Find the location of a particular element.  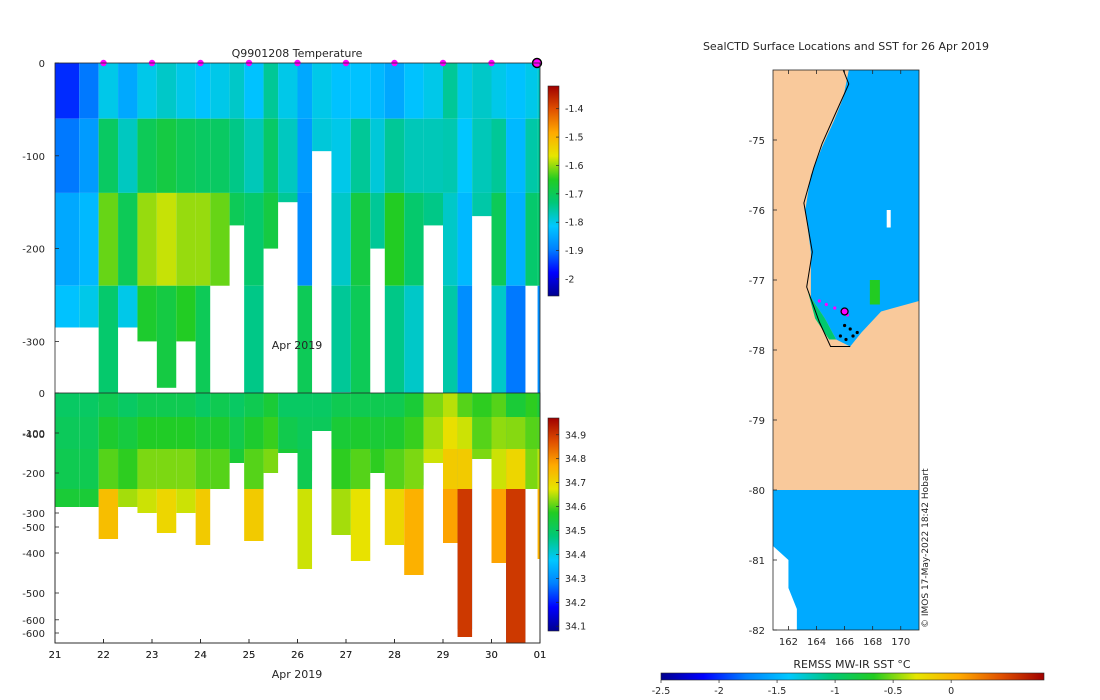

colorbar-tick-label: 34.7 is located at coordinates (575, 483).